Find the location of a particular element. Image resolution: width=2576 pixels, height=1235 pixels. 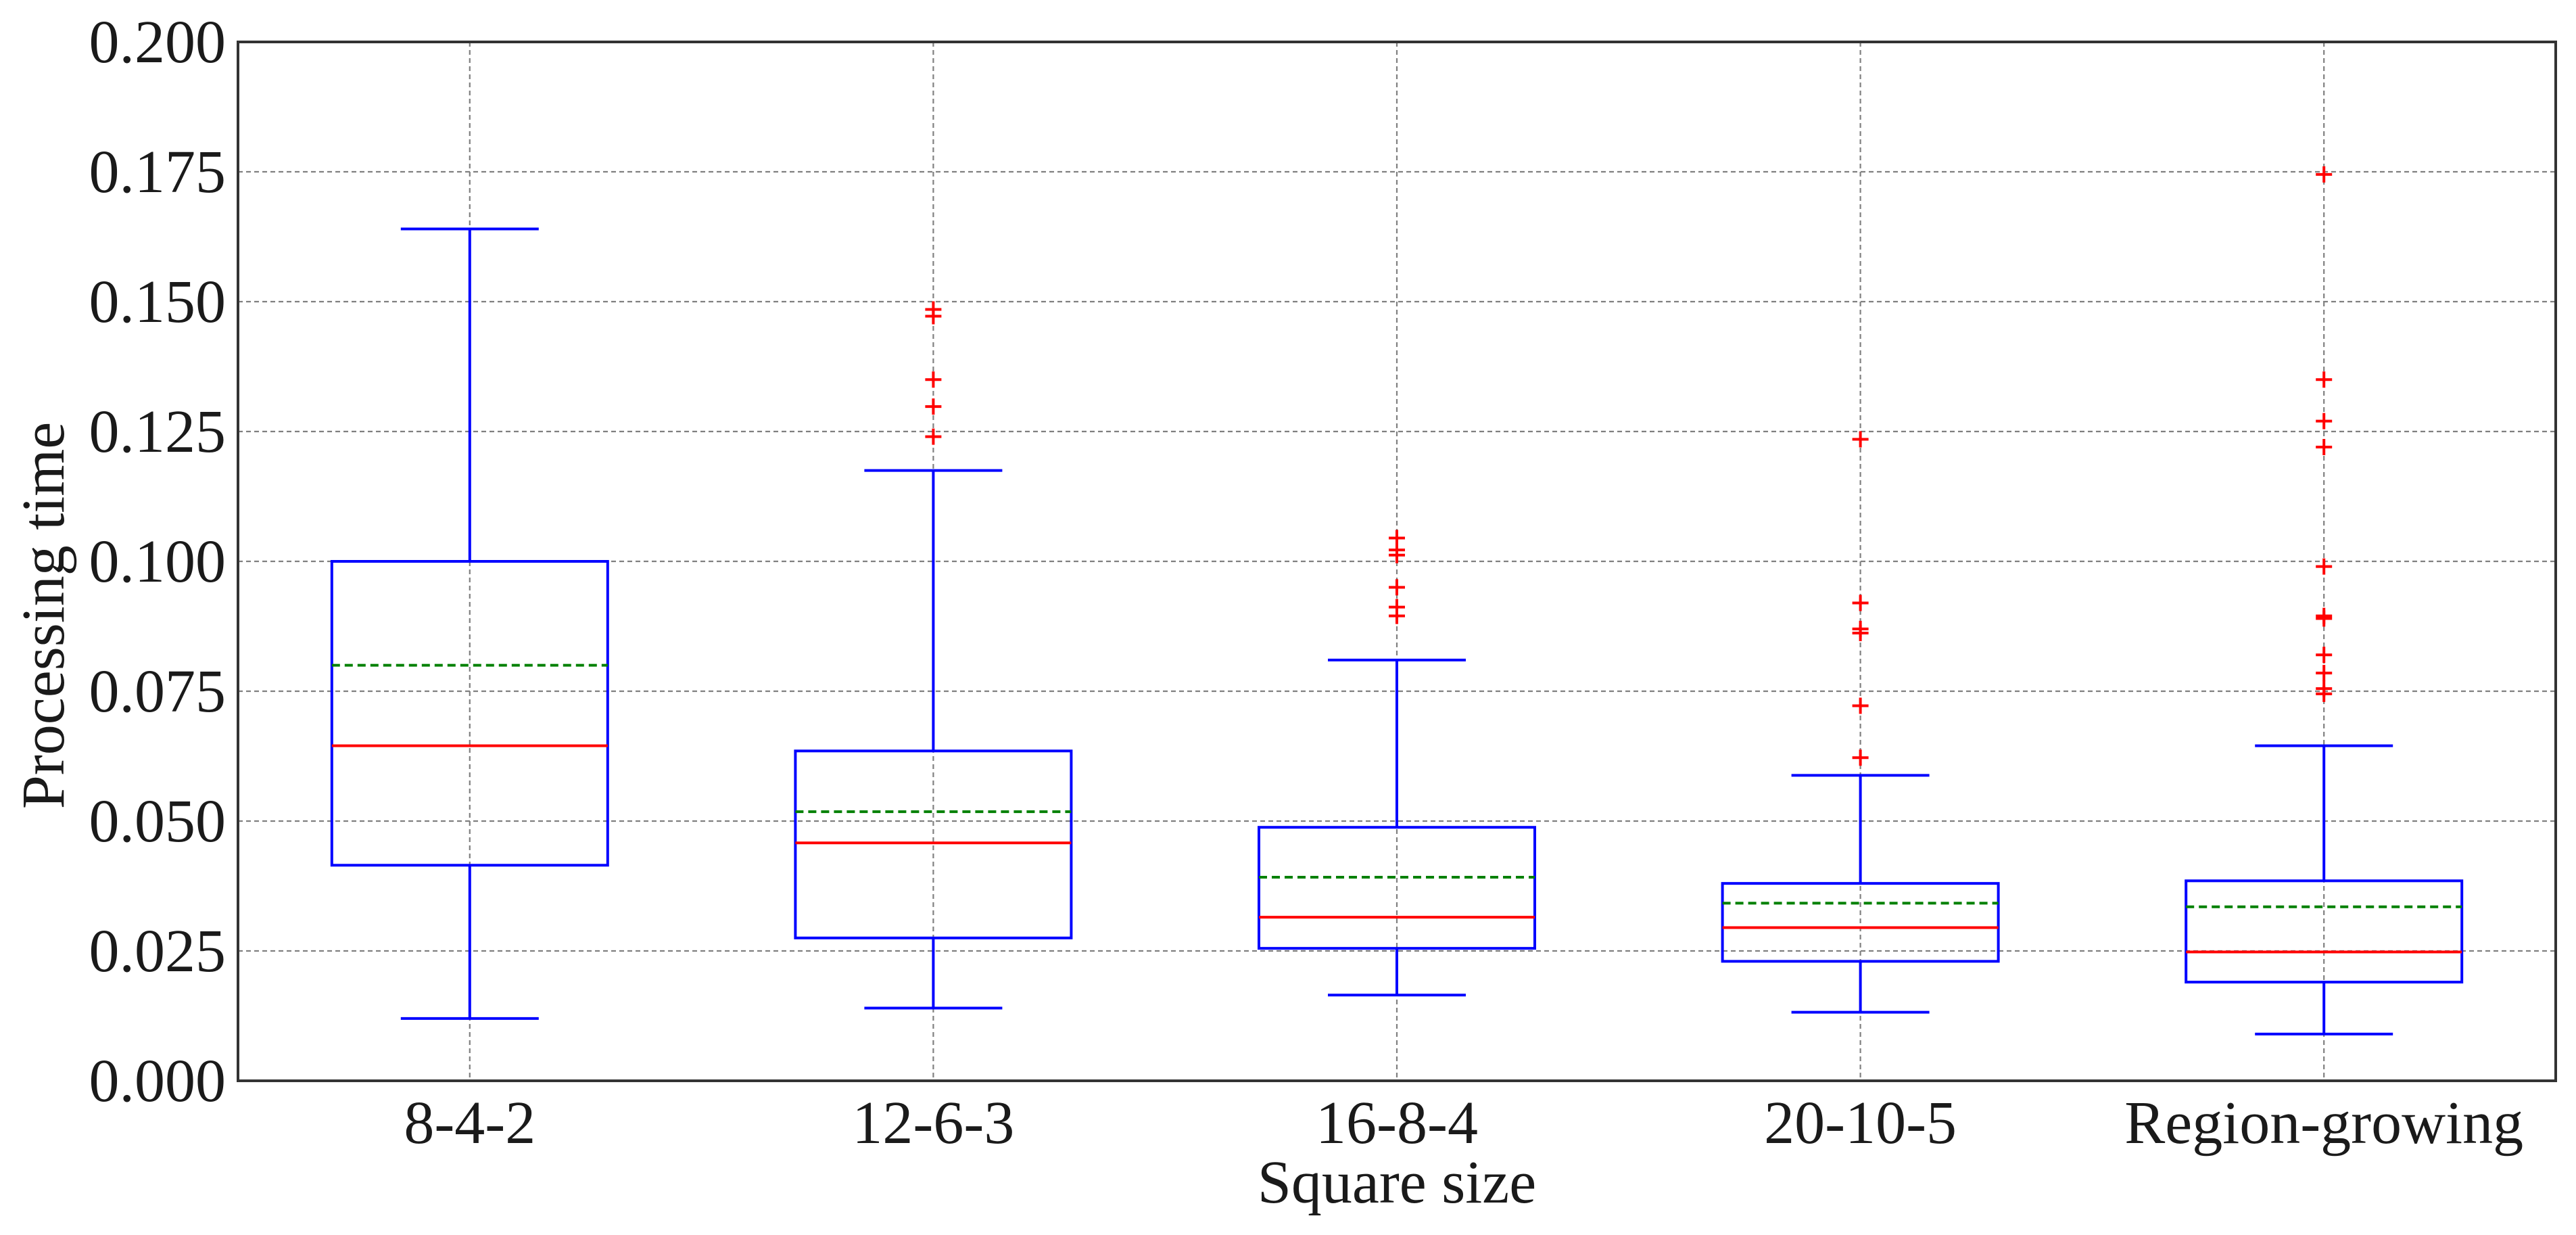

y-tick-label: 0.000 is located at coordinates (157, 1081).